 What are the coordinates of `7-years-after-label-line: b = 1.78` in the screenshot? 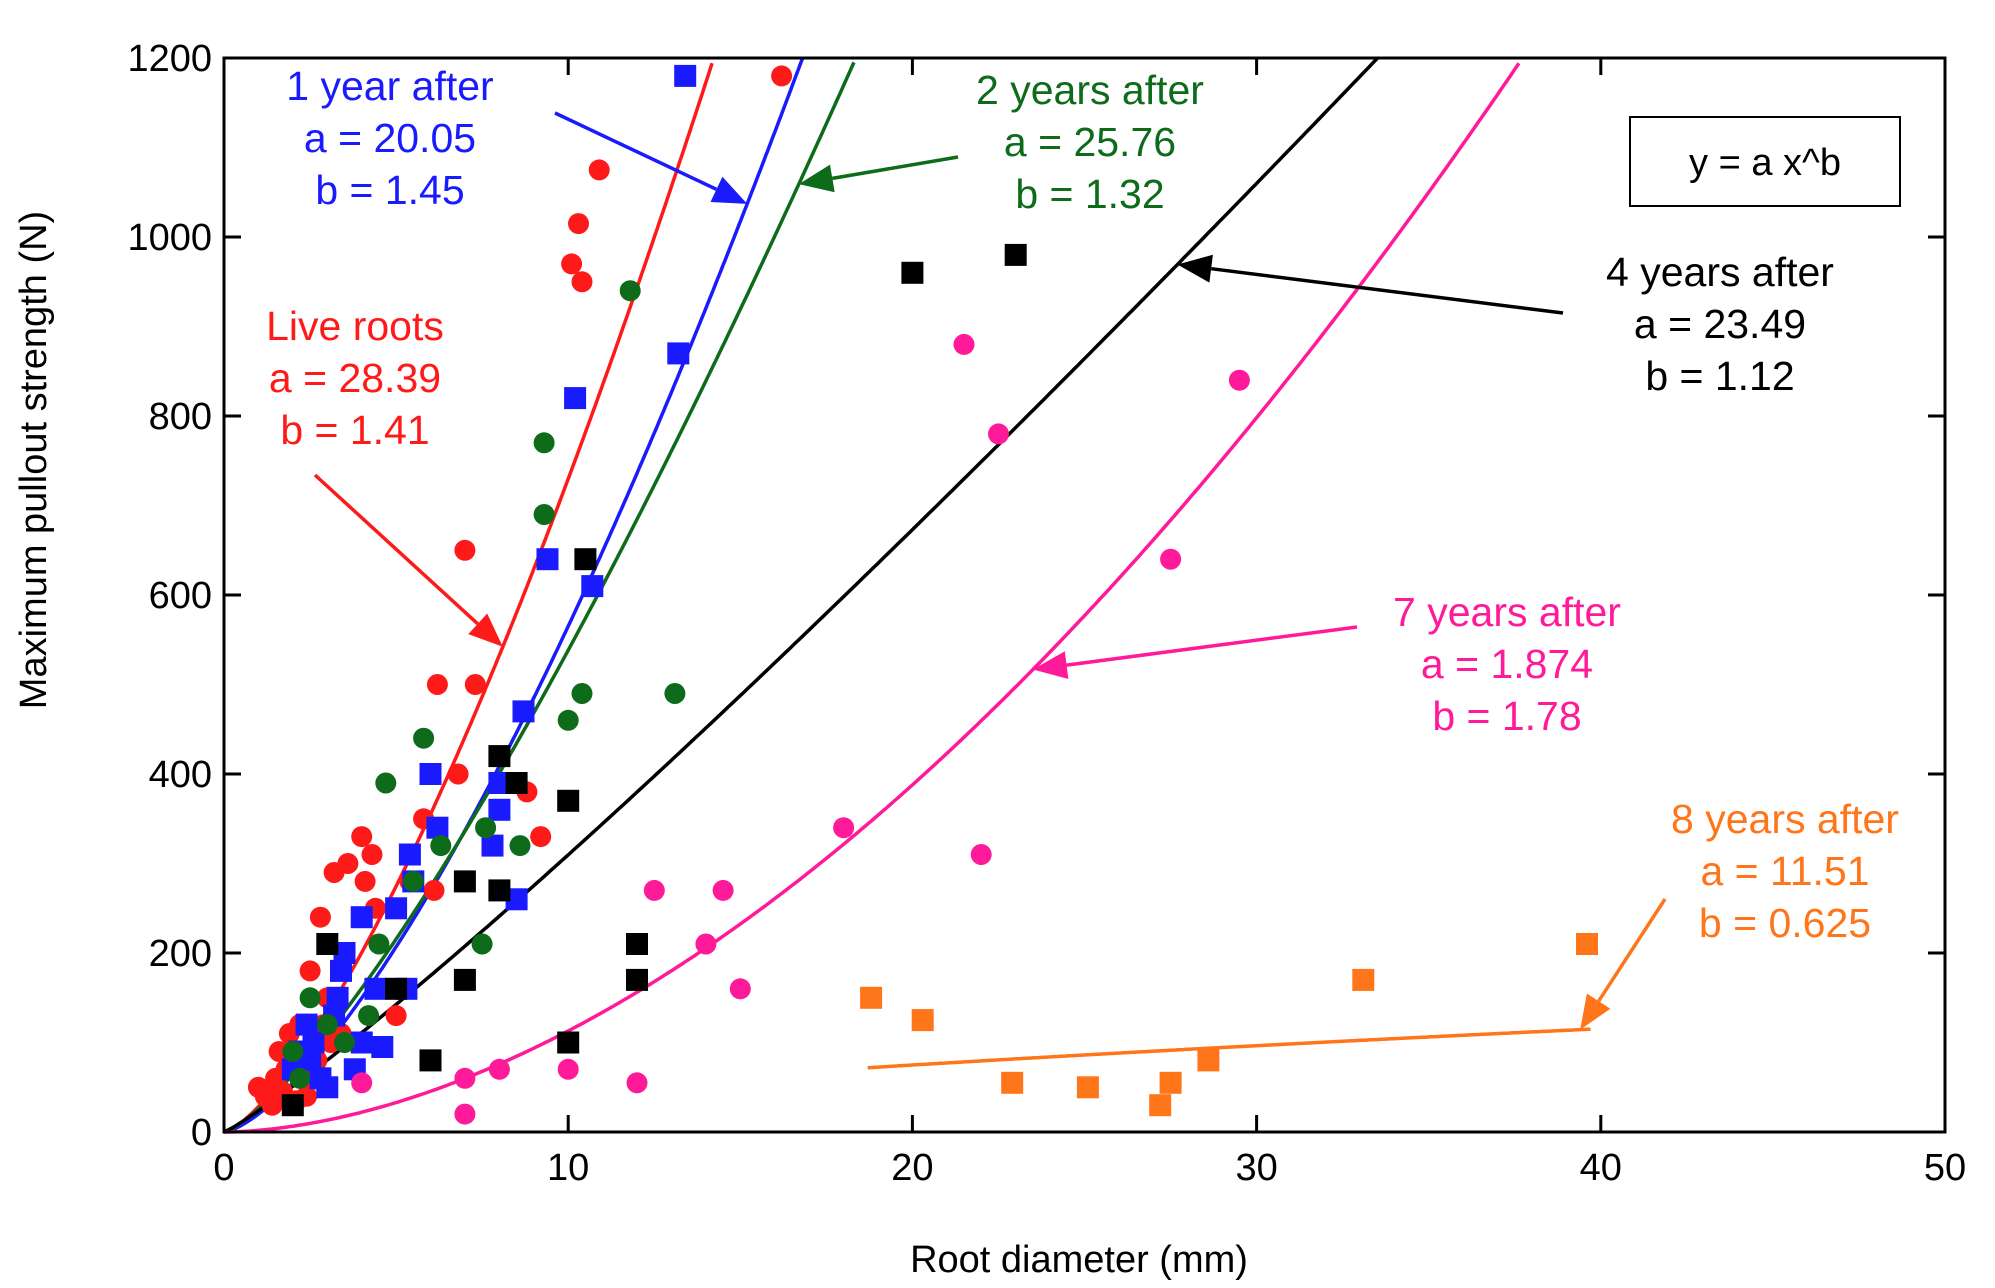 It's located at (1506, 716).